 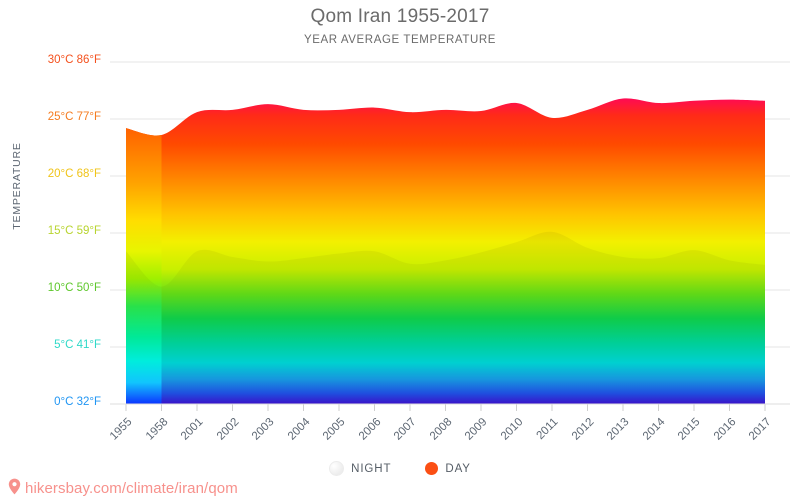 I want to click on source-watermark: hikersbay.com/climate/iran/qom, so click(x=123, y=488).